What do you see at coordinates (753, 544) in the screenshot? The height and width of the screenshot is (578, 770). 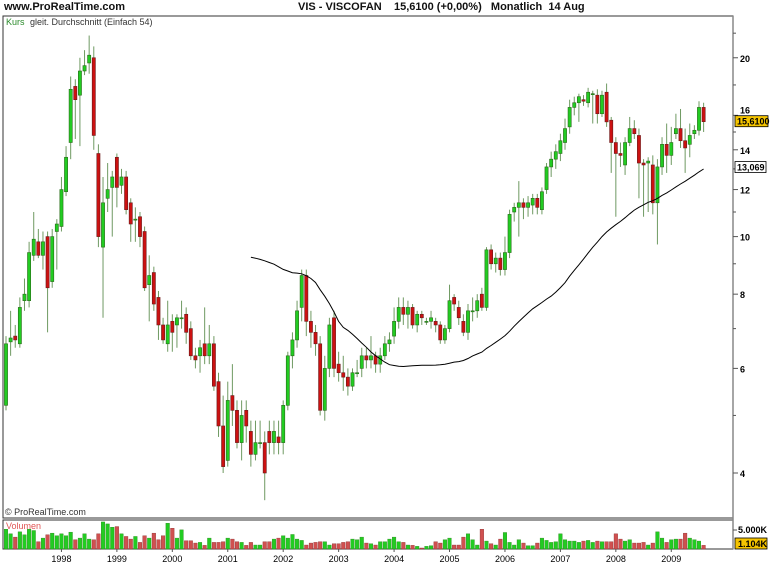 I see `volume-last-label: 1.104K` at bounding box center [753, 544].